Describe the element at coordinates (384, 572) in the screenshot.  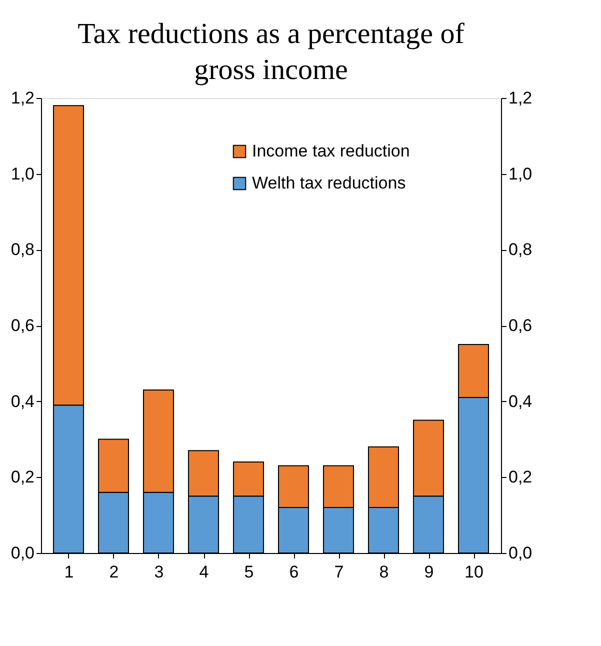
I see `x-tick-label: 8` at that location.